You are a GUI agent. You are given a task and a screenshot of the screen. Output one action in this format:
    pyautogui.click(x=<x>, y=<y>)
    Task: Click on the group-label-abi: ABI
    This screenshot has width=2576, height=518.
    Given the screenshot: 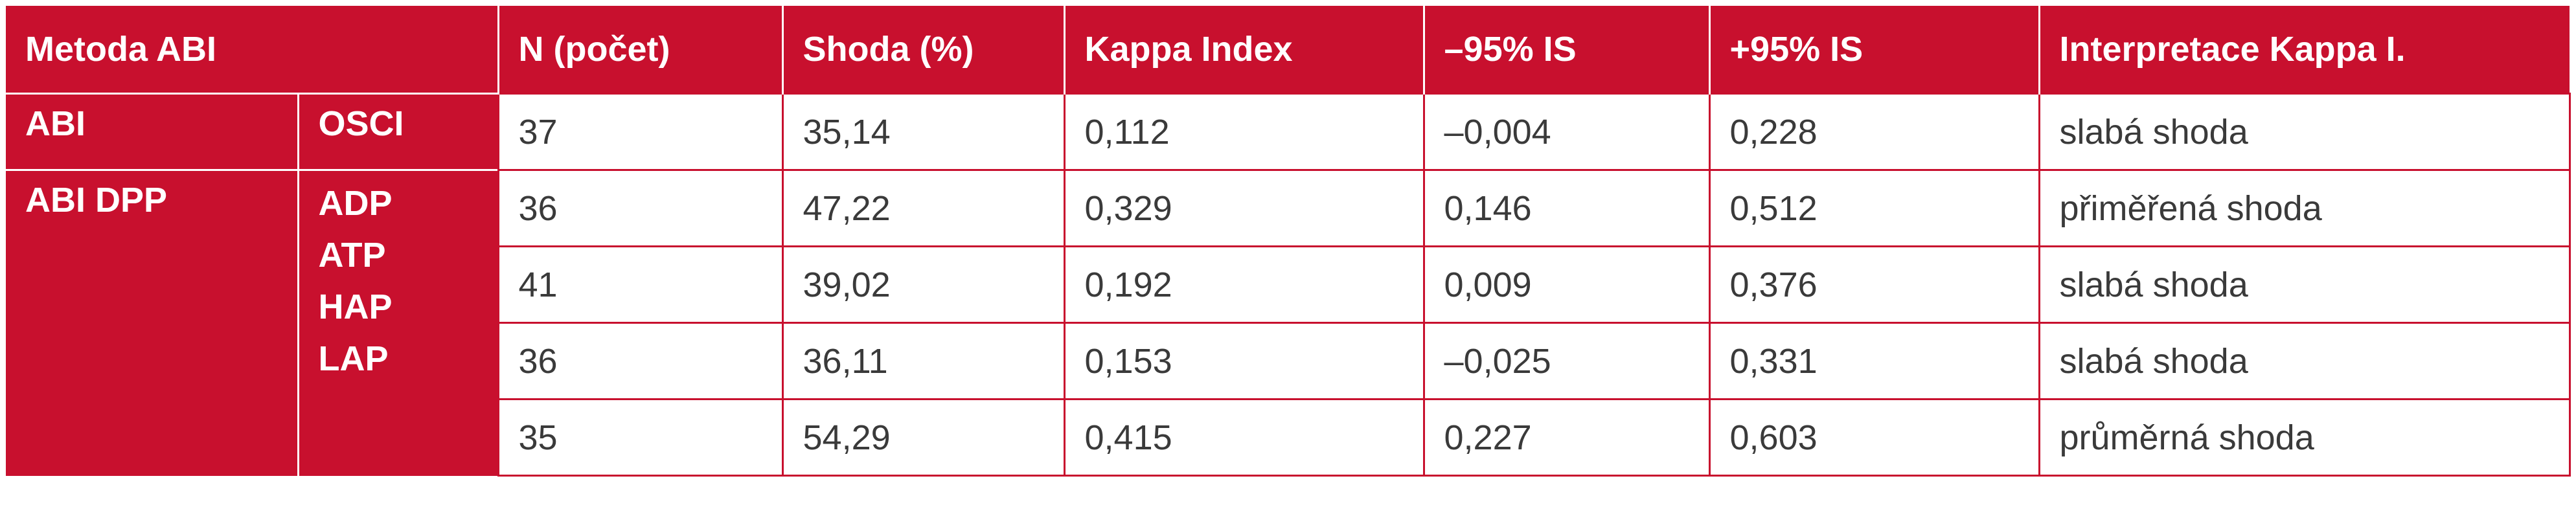 What is the action you would take?
    pyautogui.click(x=152, y=131)
    